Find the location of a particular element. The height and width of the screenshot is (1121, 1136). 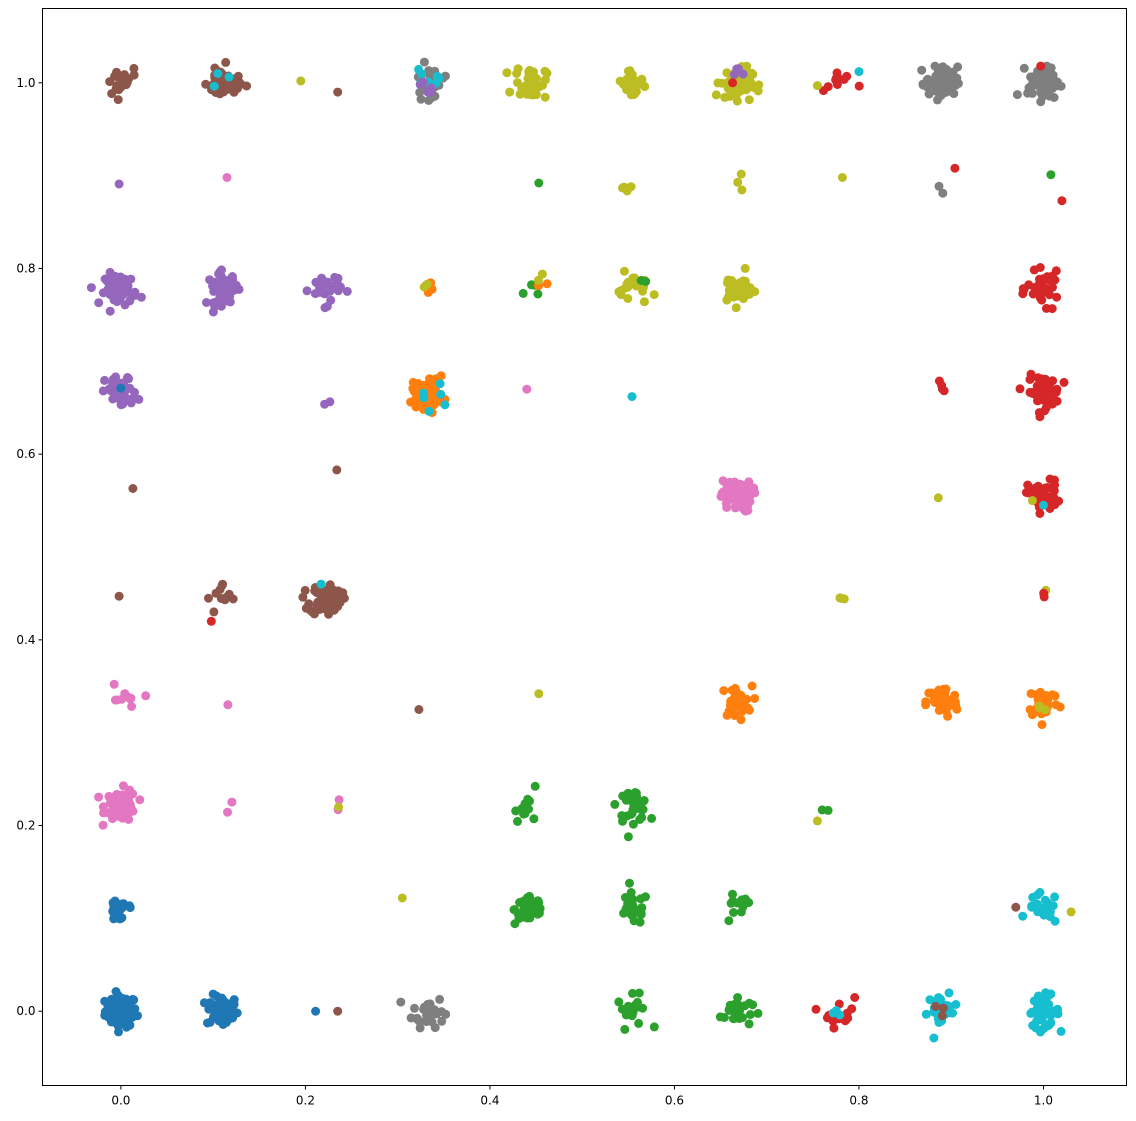

x-axis: 0.0 0.2 0.4 0.6 0.8 1.0 is located at coordinates (582, 1096).